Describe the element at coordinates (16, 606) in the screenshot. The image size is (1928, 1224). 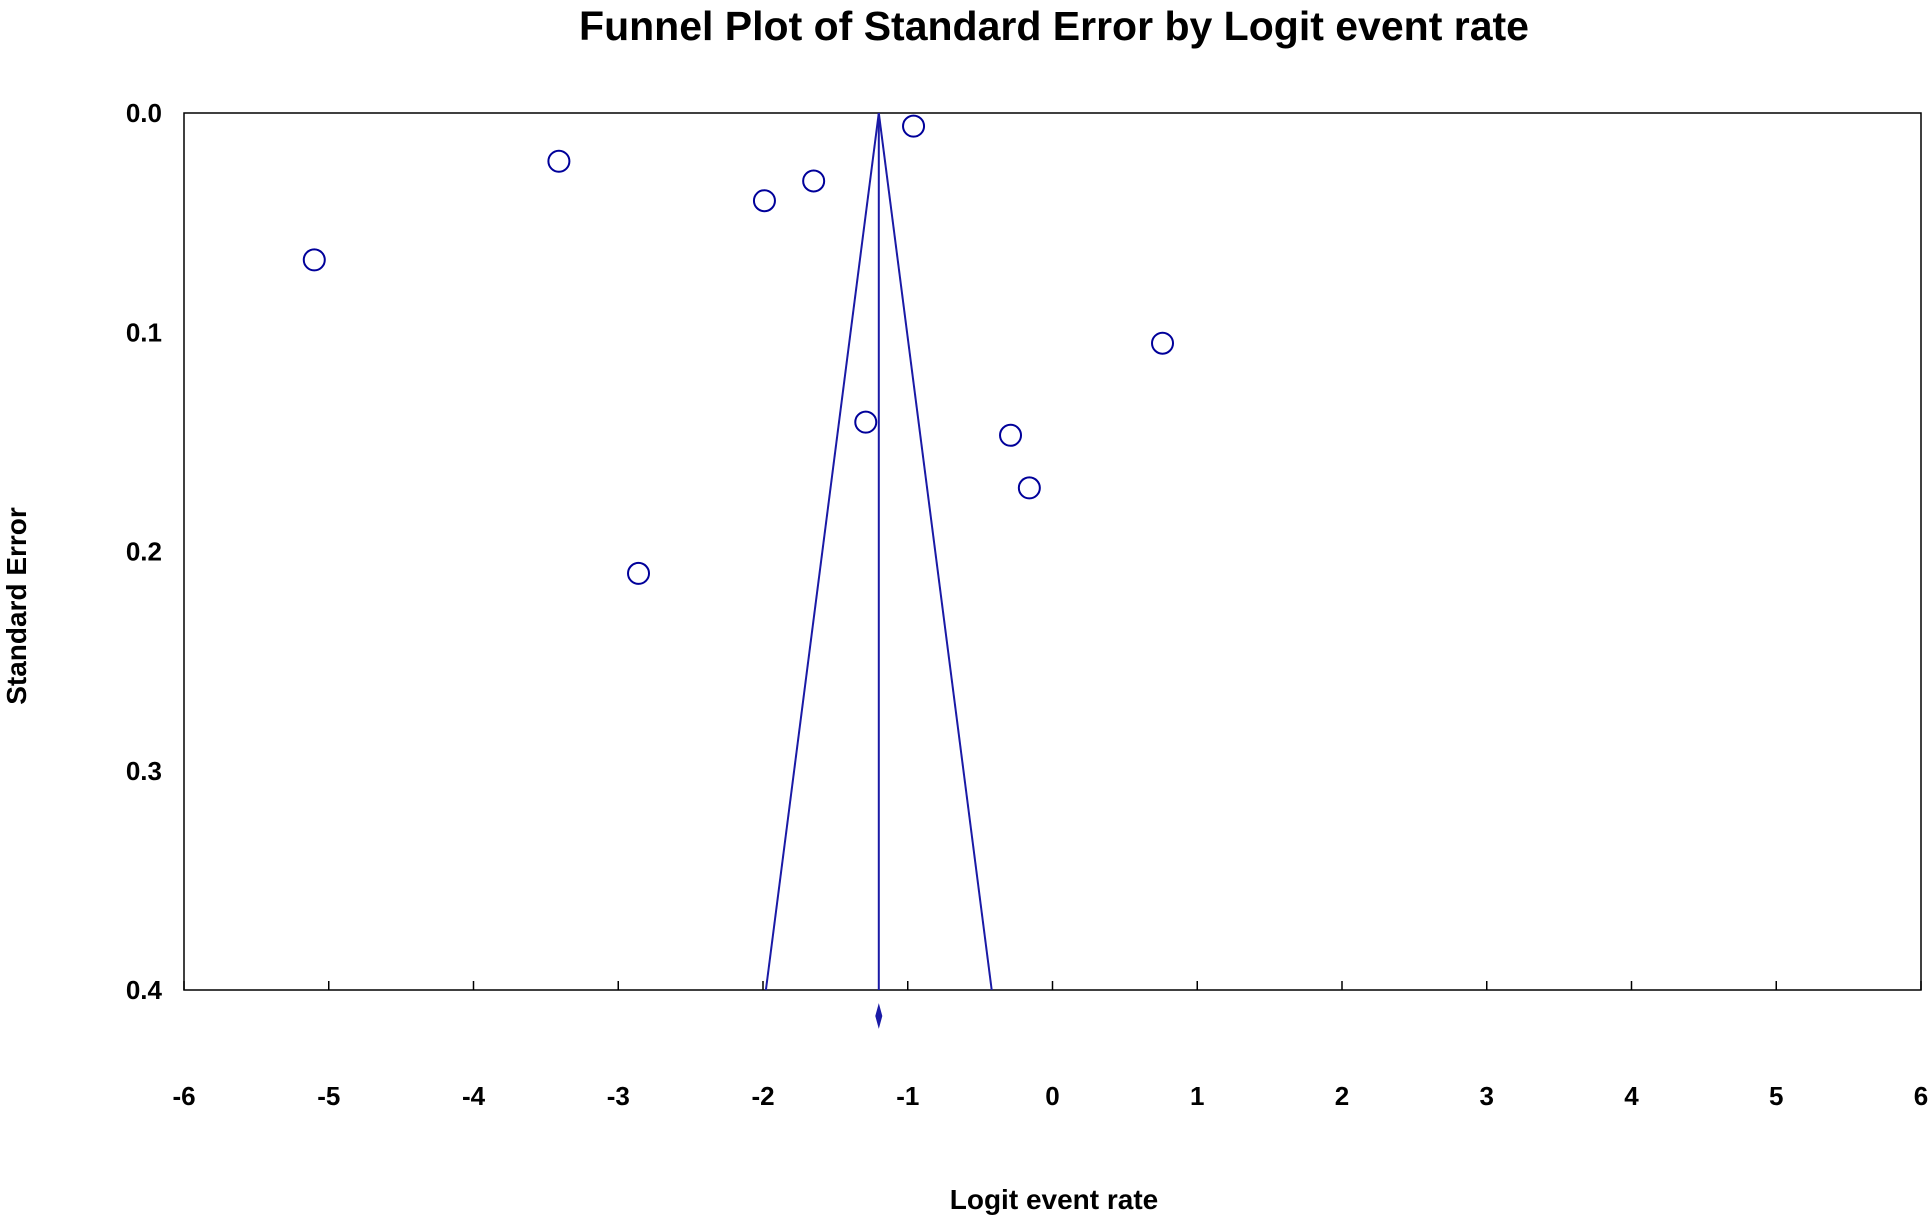
I see `y-axis-label: Standard Error` at that location.